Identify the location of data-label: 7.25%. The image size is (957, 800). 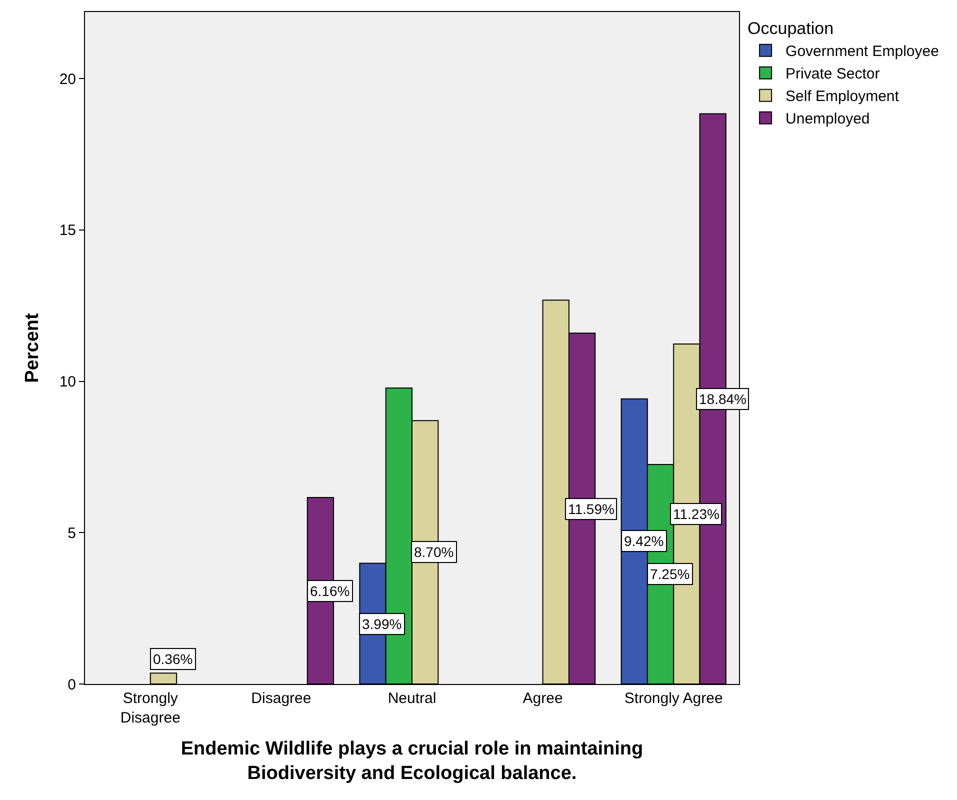
(670, 574).